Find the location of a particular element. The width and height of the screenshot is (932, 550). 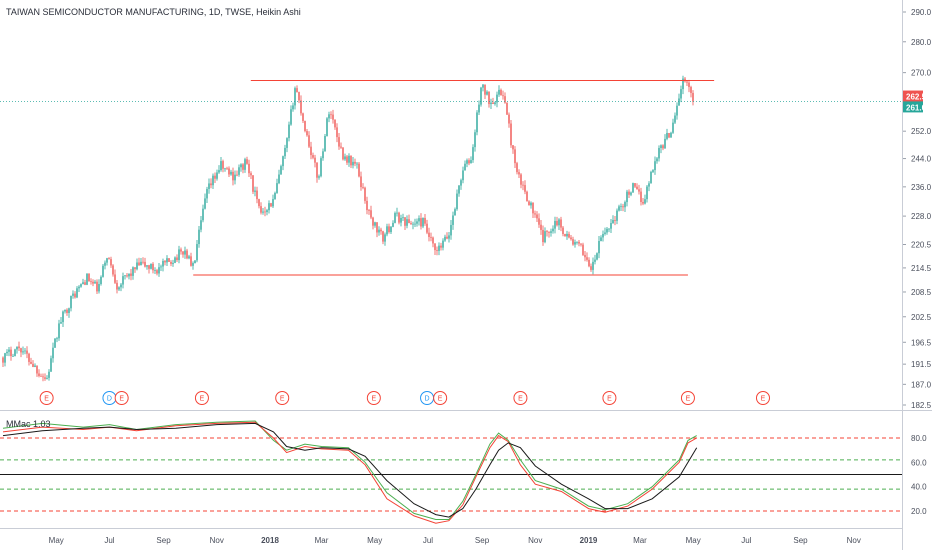

price-tick-label: 202.5 is located at coordinates (921, 317).